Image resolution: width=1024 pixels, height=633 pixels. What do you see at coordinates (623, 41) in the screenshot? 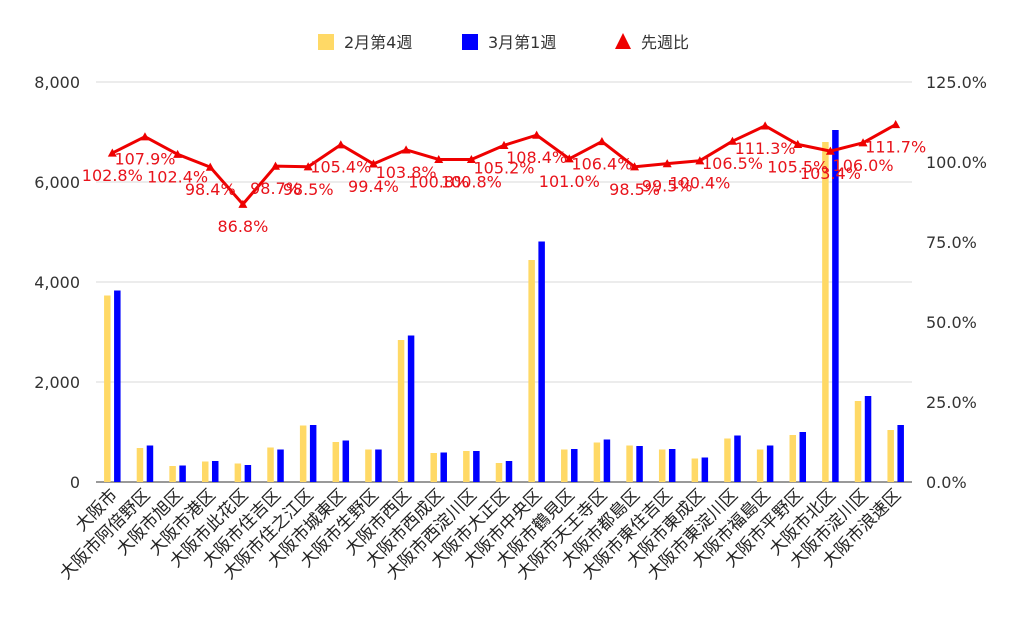
I see `legend-swatch-先週比` at bounding box center [623, 41].